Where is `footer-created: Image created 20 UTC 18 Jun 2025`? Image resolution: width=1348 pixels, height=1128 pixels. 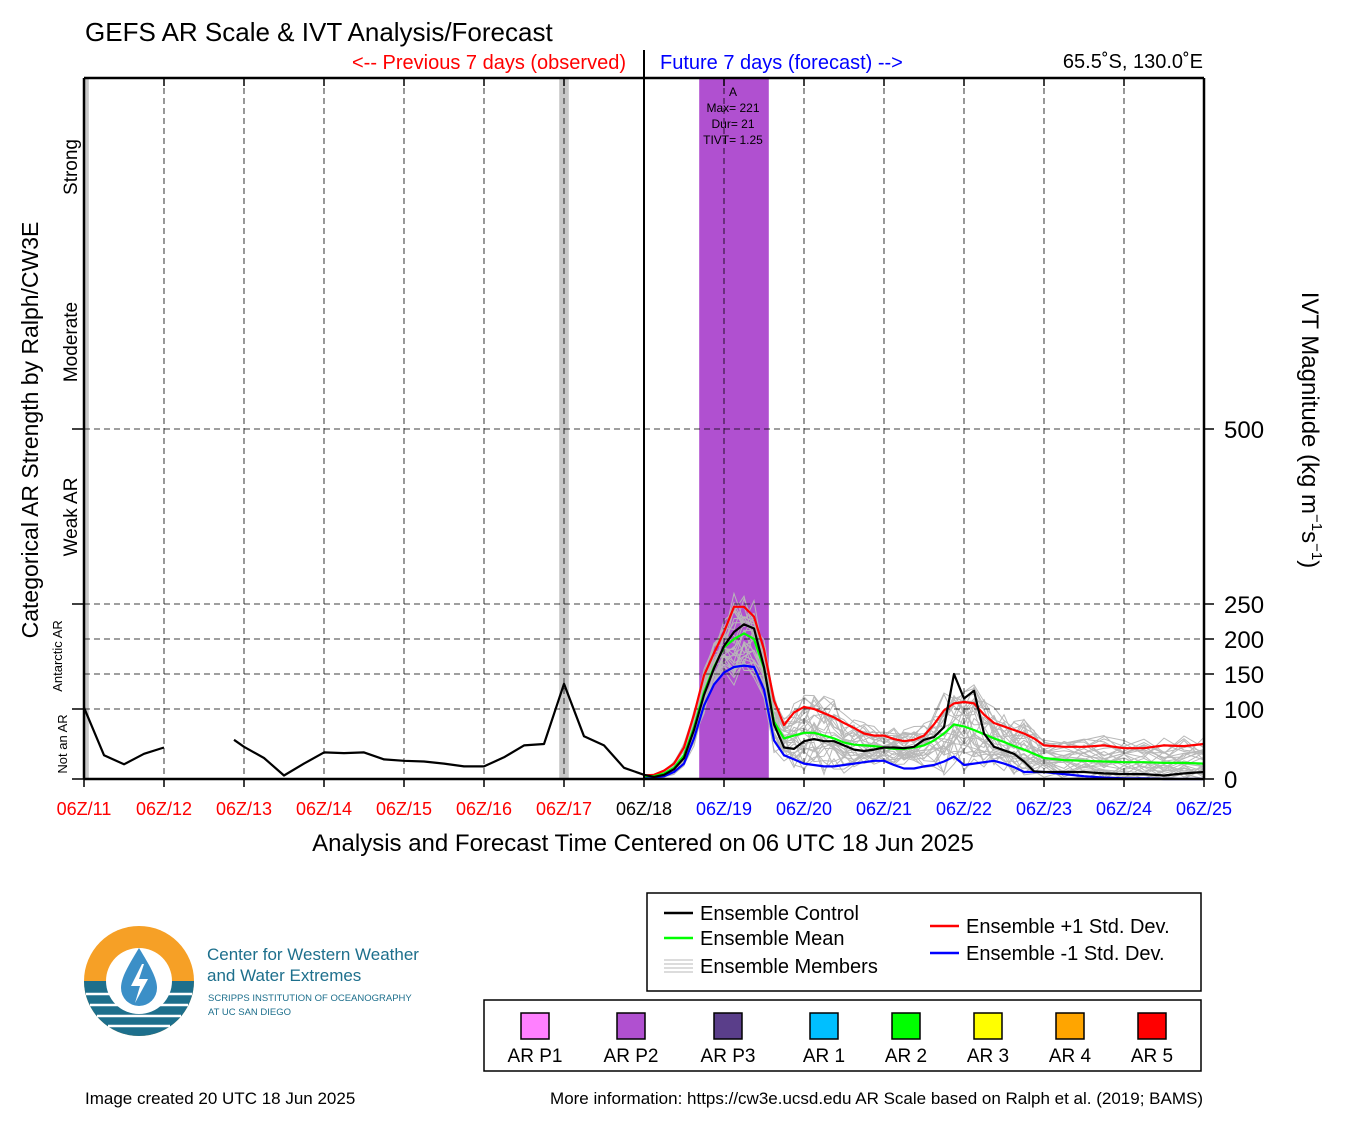 footer-created: Image created 20 UTC 18 Jun 2025 is located at coordinates (220, 1098).